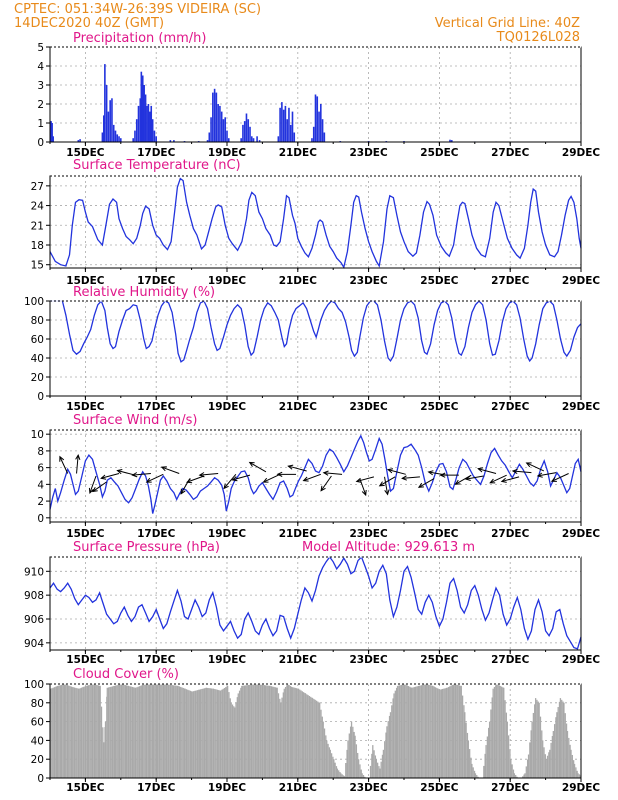 Image resolution: width=618 pixels, height=800 pixels. Describe the element at coordinates (439, 281) in the screenshot. I see `temperature-x-tick-label: 25DEC` at that location.